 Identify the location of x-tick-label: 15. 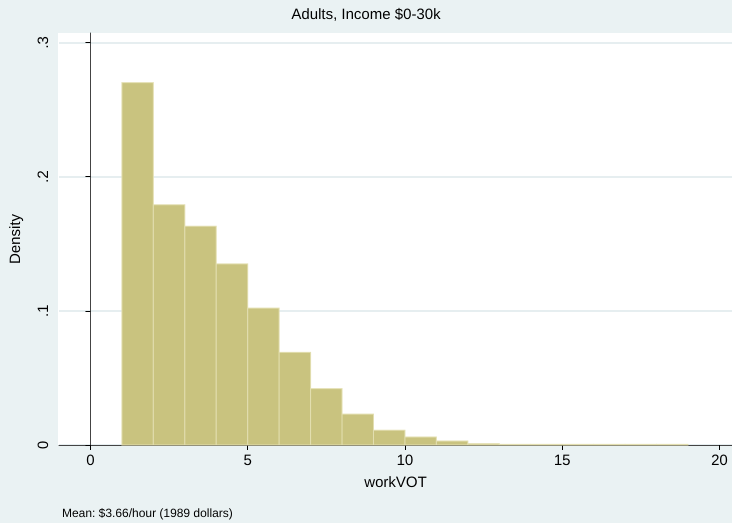
(562, 460).